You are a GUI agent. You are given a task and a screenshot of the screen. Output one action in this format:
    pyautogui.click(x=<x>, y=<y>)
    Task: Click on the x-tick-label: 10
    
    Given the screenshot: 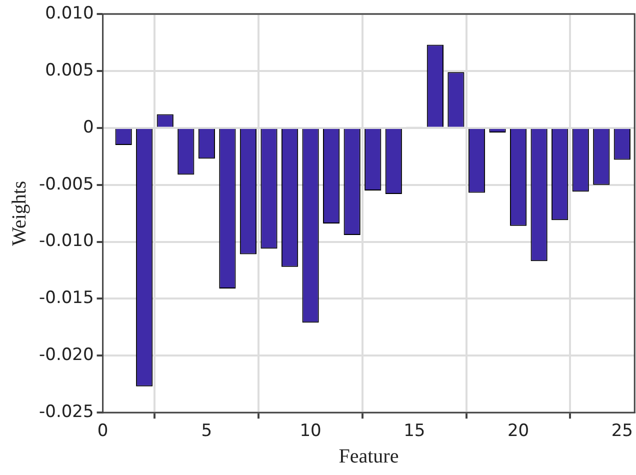 What is the action you would take?
    pyautogui.click(x=311, y=431)
    